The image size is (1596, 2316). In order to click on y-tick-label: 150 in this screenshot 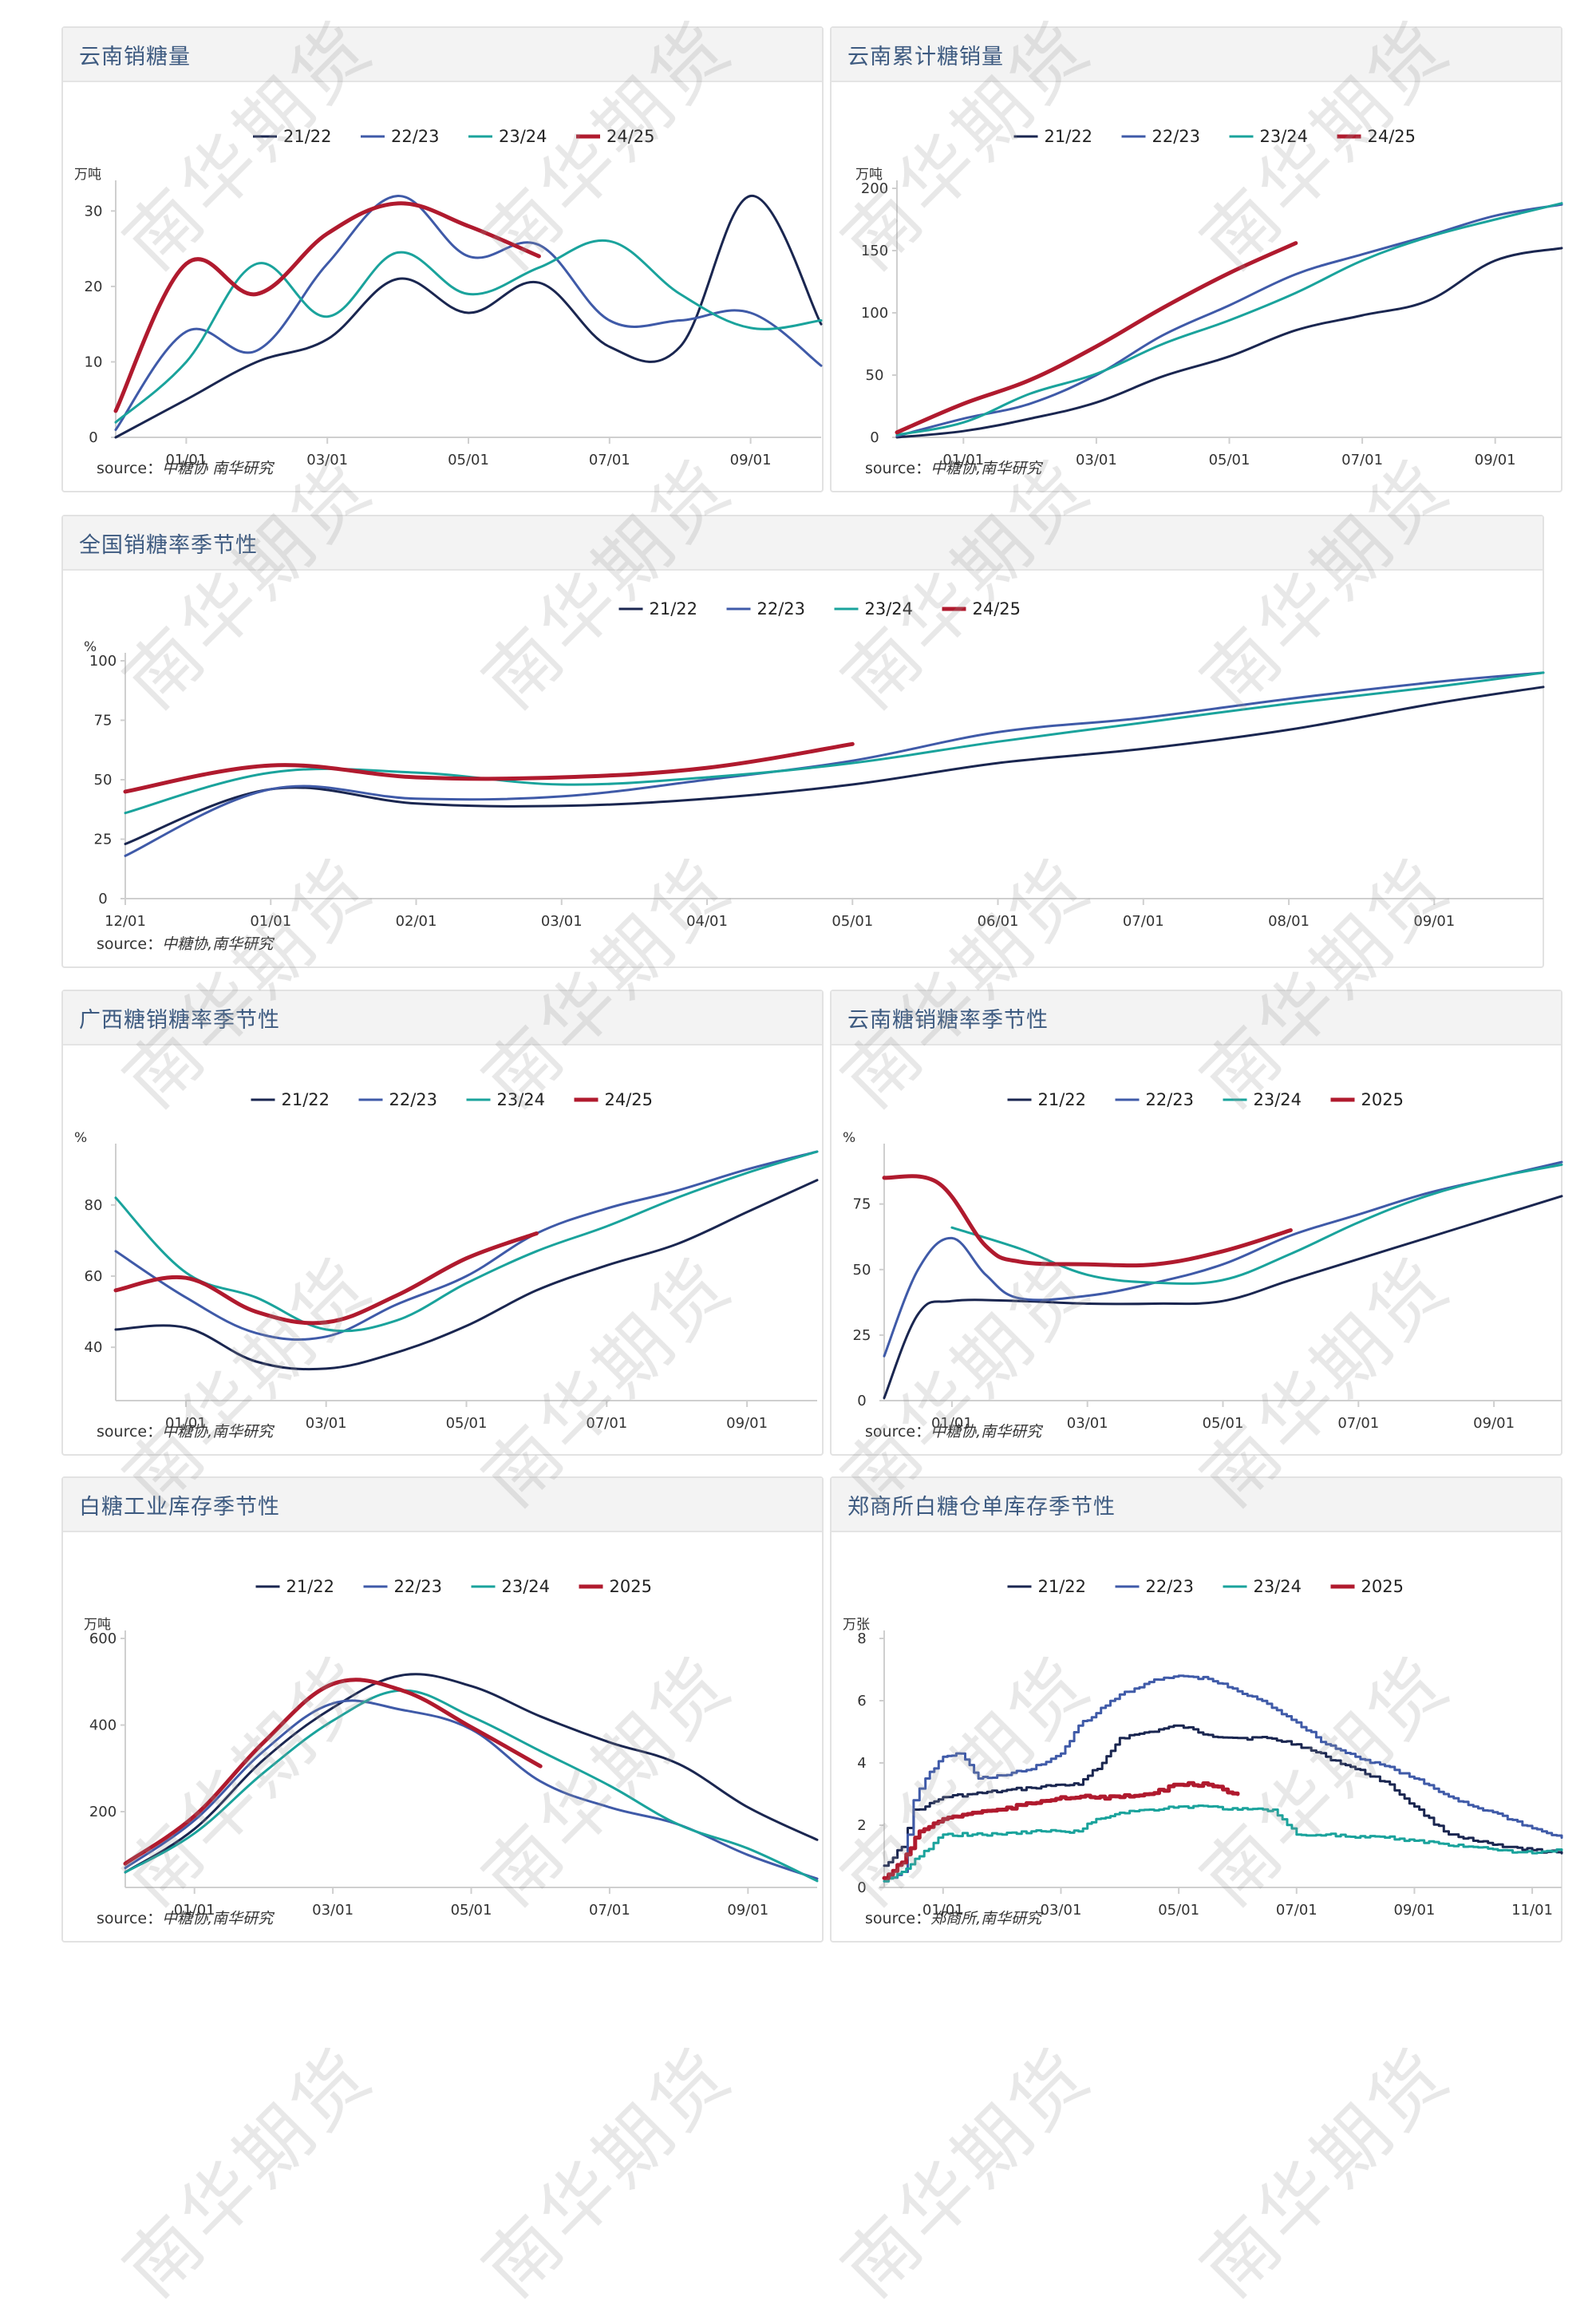, I will do `click(874, 251)`.